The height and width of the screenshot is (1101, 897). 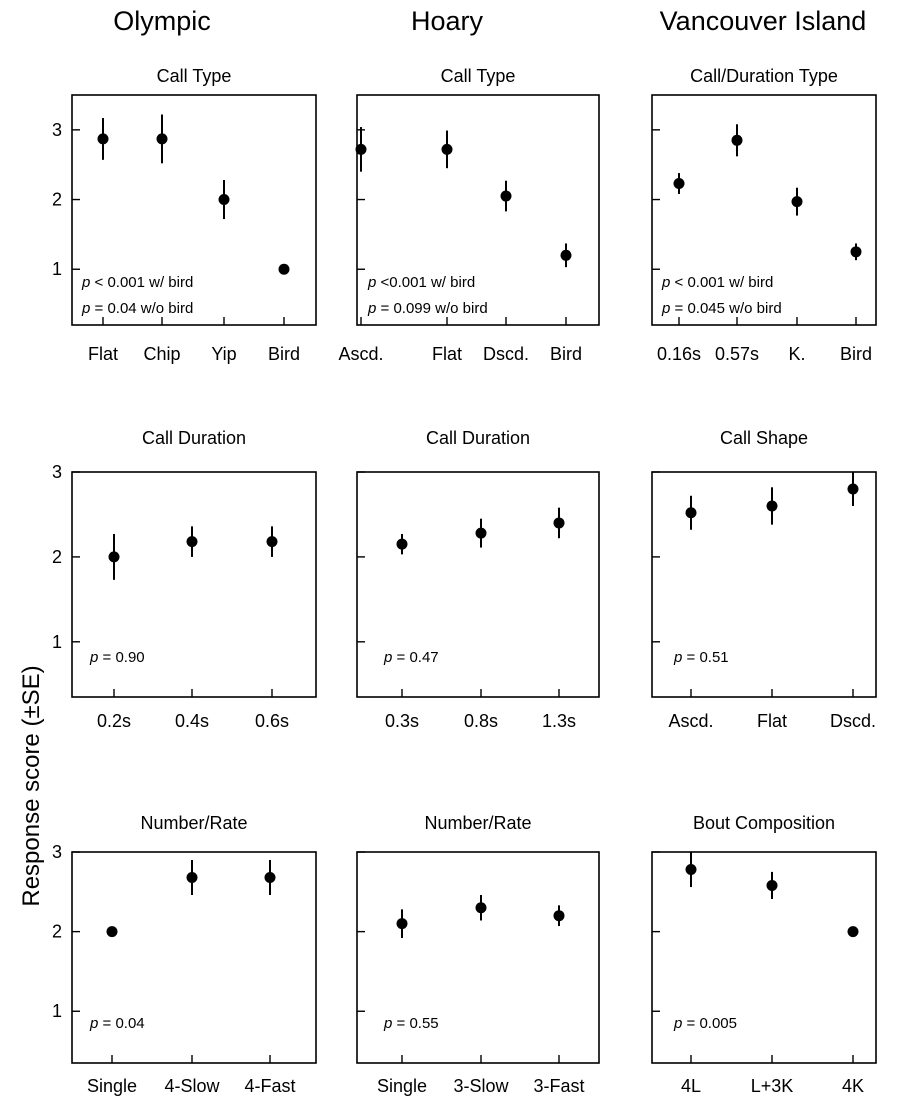 I want to click on category-label: Yip, so click(x=223, y=354).